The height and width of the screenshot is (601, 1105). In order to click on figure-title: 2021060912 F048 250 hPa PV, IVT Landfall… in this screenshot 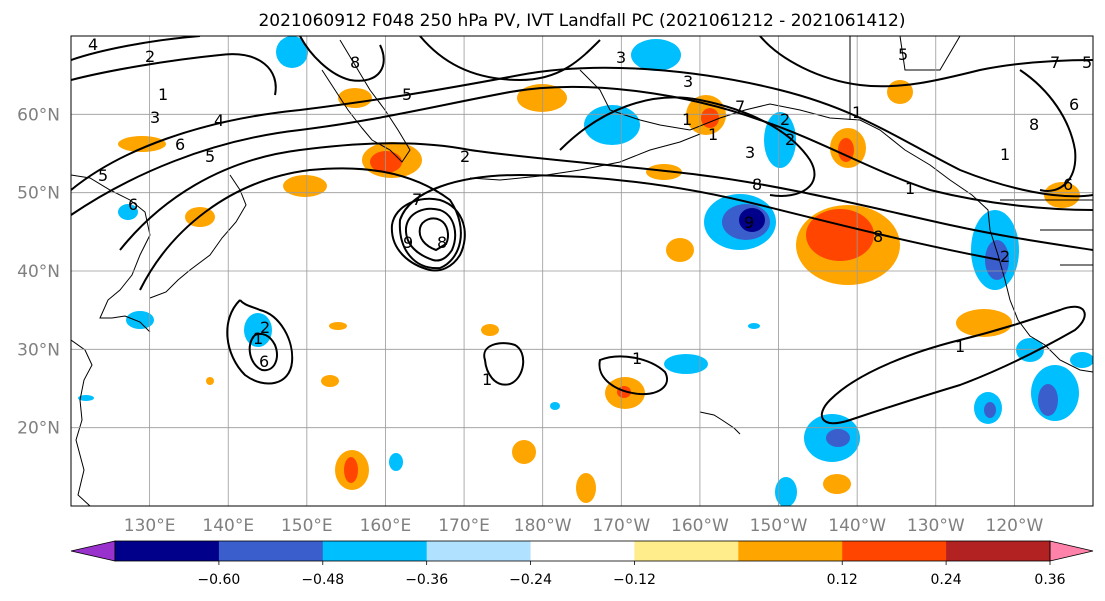, I will do `click(581, 21)`.